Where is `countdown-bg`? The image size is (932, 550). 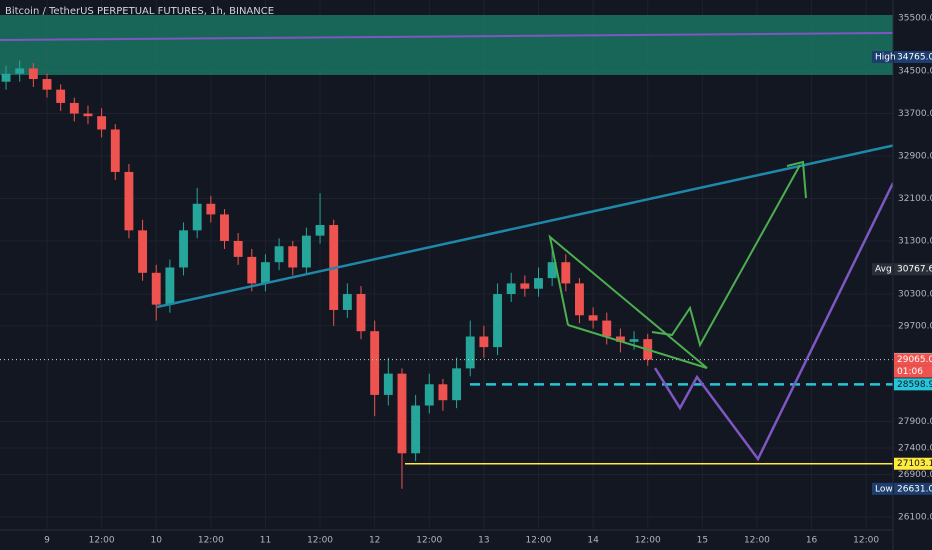 countdown-bg is located at coordinates (913, 371).